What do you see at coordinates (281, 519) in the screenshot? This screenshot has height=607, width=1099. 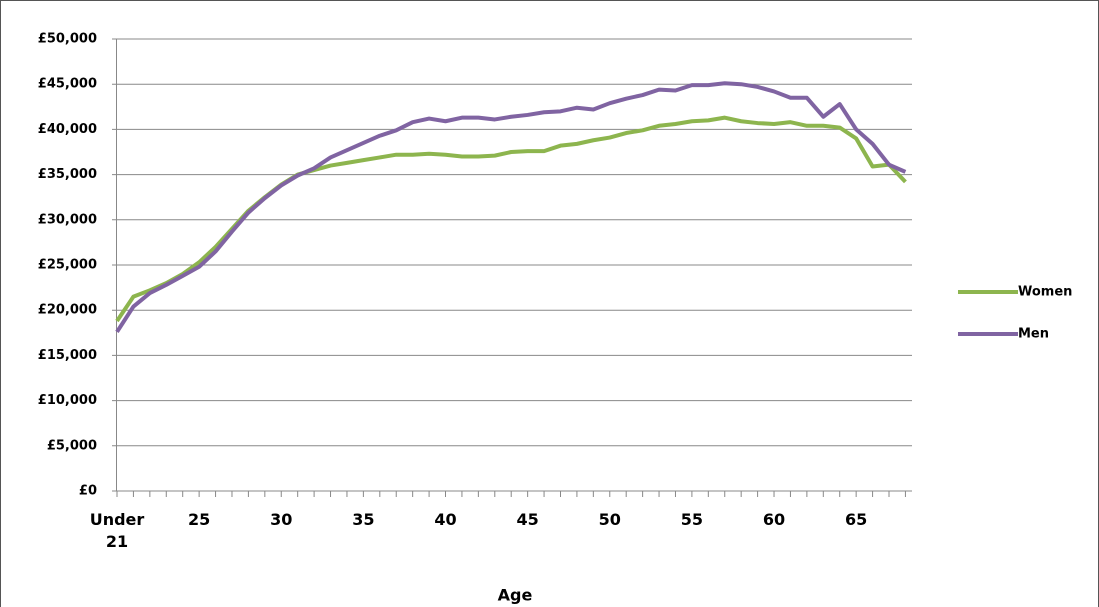 I see `x-tick-label: 30` at bounding box center [281, 519].